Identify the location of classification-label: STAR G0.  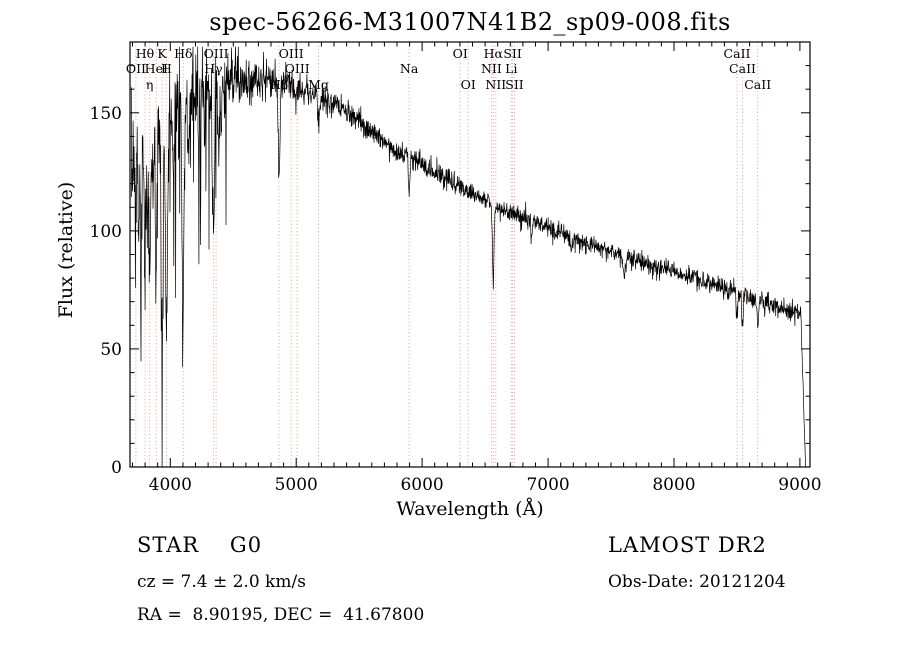
(200, 545).